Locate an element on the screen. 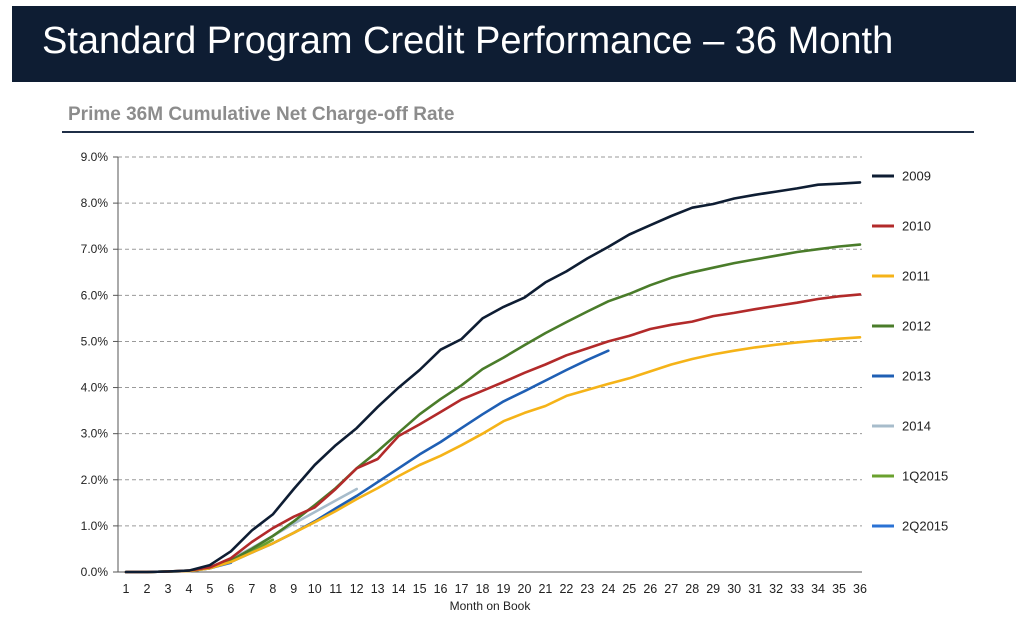 The height and width of the screenshot is (622, 1024). x-tick-label: 2 is located at coordinates (146, 589).